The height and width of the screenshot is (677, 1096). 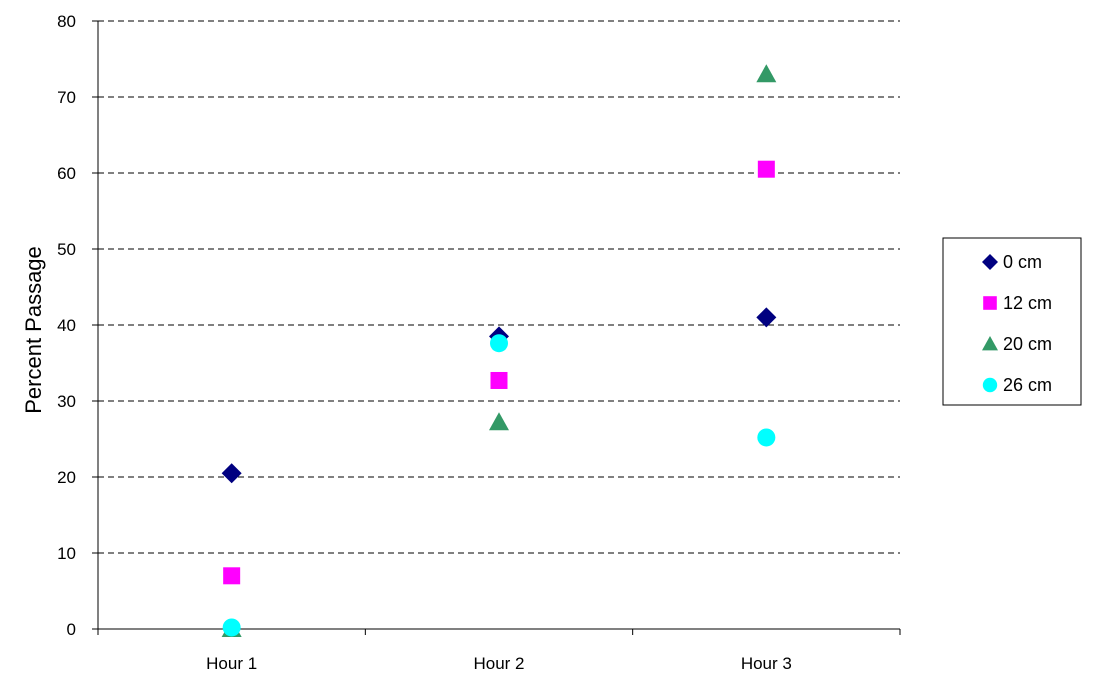 What do you see at coordinates (1017, 323) in the screenshot?
I see `legend-items: 0 cm 12 cm 20 cm 26 cm` at bounding box center [1017, 323].